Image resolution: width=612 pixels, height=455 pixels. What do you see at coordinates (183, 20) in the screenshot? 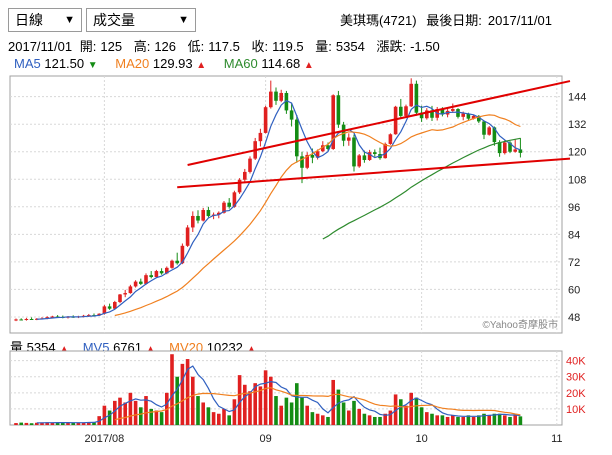
I see `chevron-down-icon: ▼` at bounding box center [183, 20].